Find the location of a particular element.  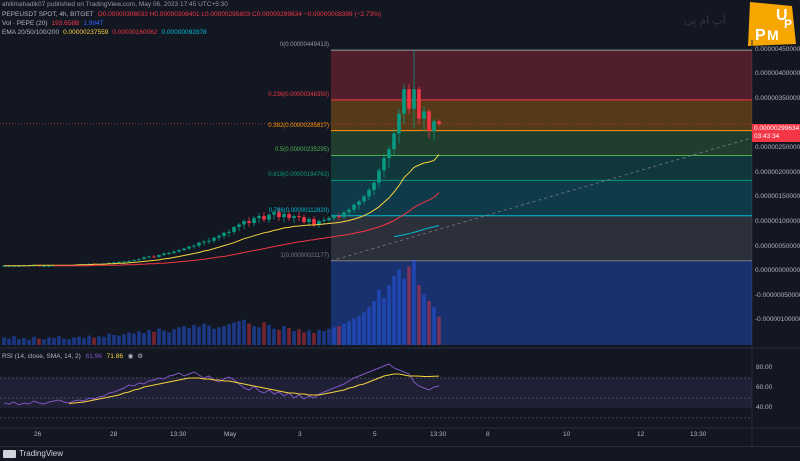

time-axis-label: 10 is located at coordinates (567, 434).